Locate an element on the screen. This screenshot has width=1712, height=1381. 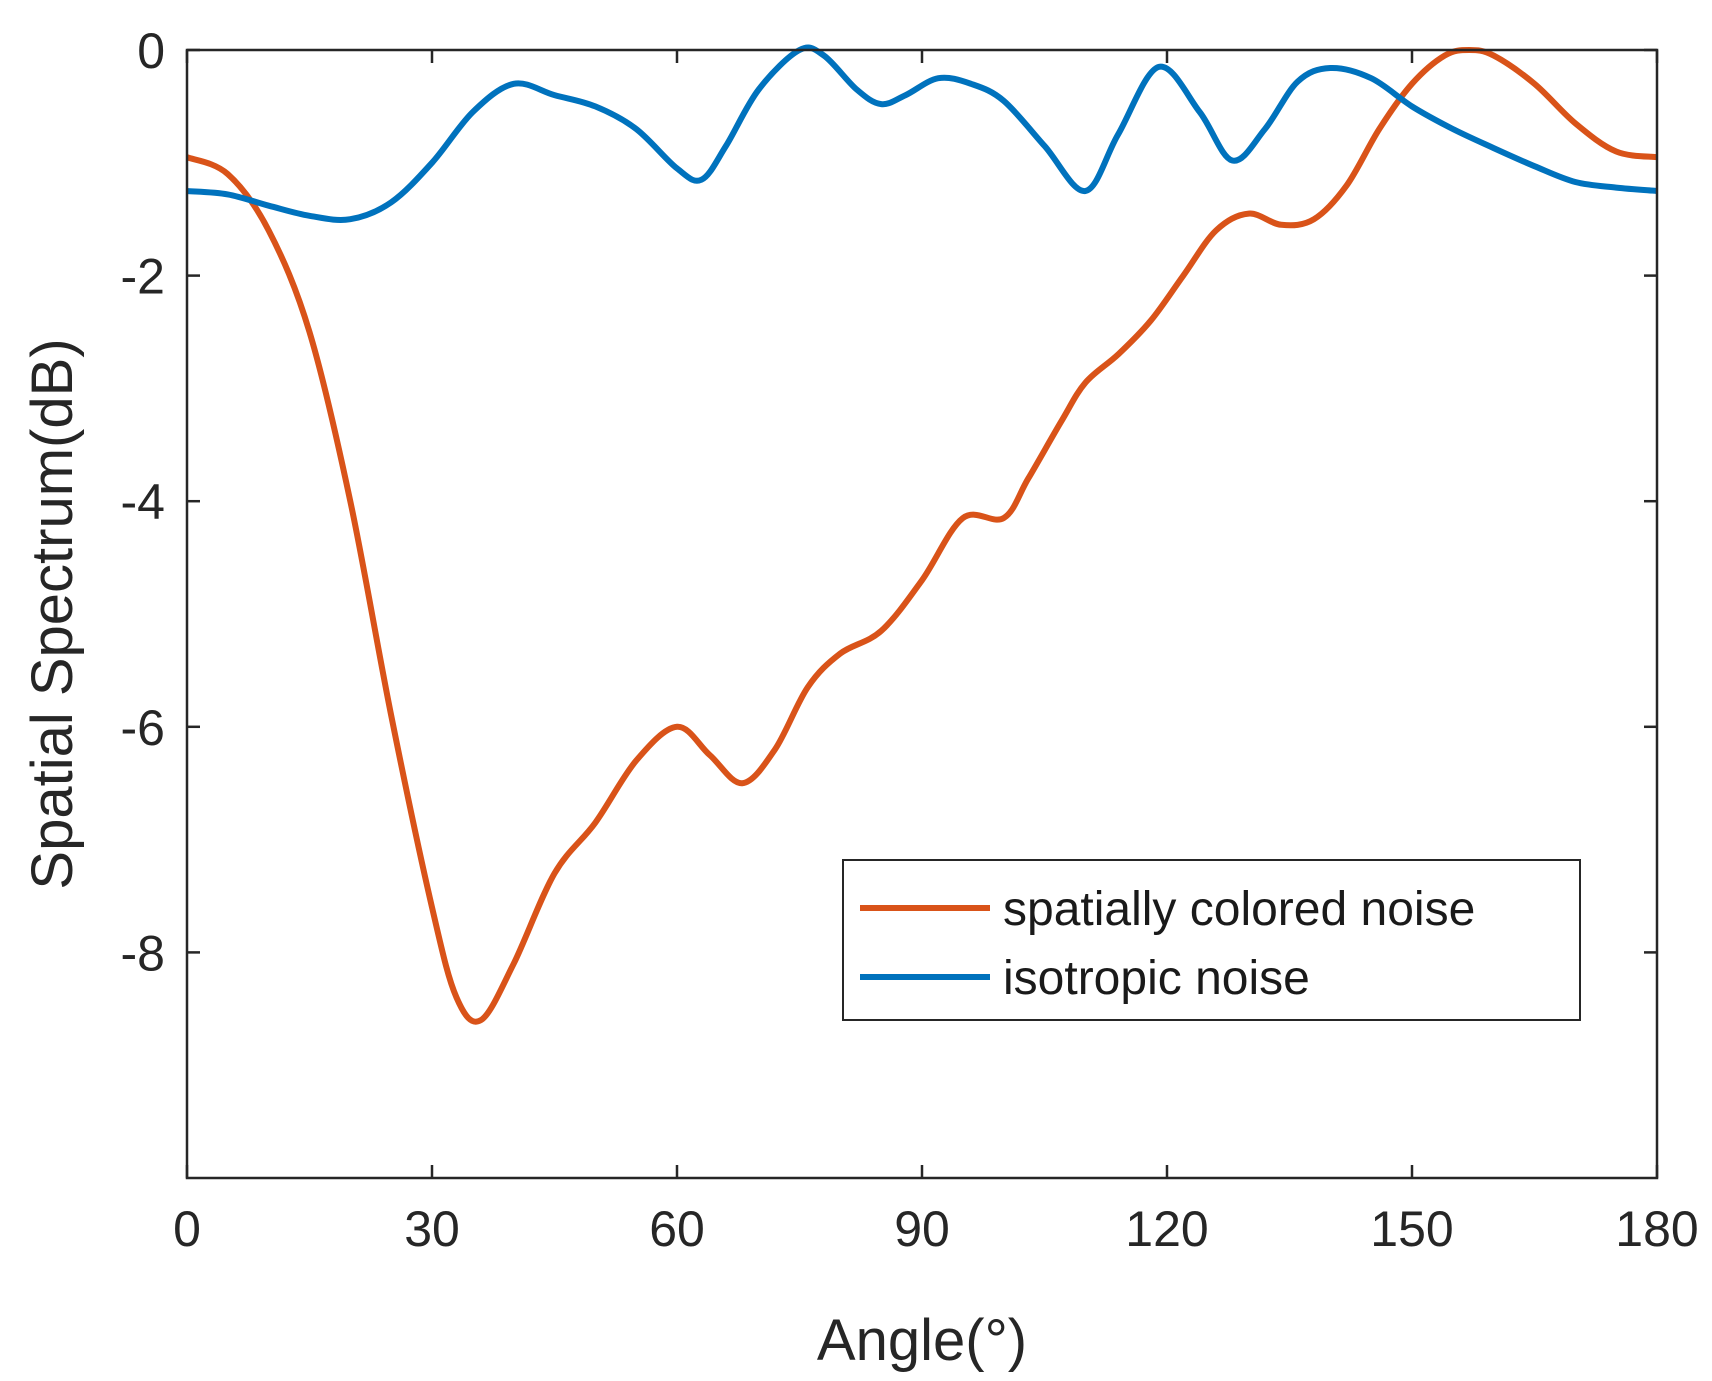
legend: spatially colored noise isotropic noise is located at coordinates (1211, 940).